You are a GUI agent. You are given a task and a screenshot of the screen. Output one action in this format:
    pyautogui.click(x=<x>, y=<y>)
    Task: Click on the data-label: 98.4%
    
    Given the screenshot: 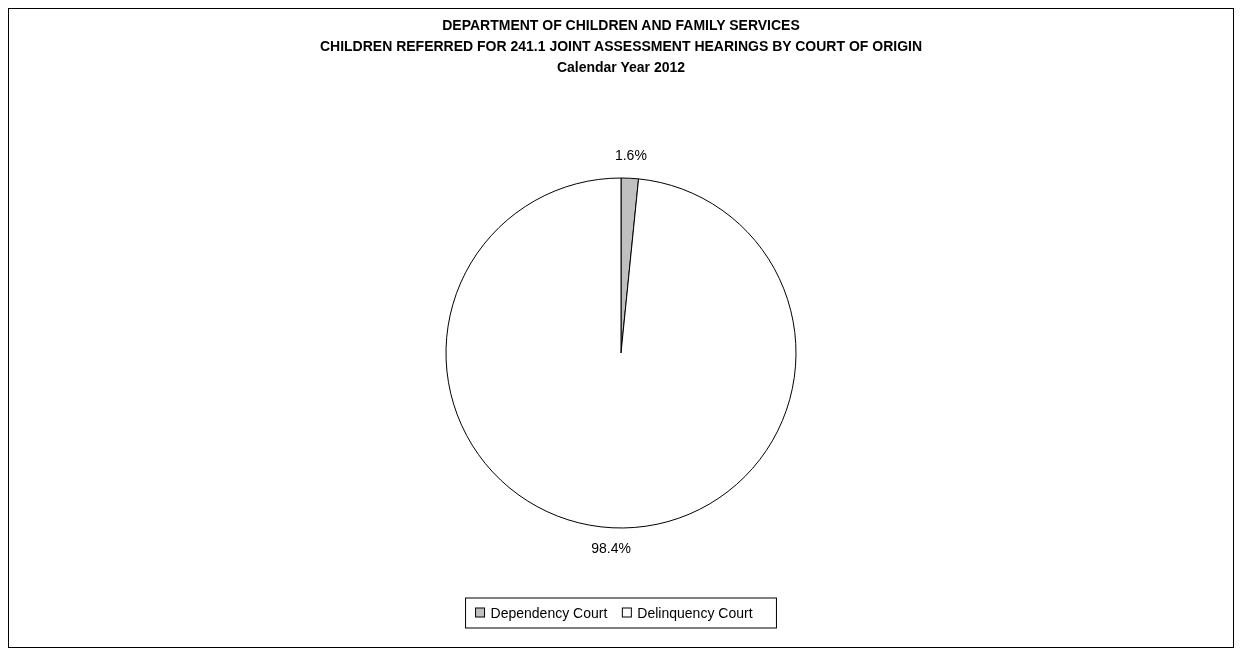 What is the action you would take?
    pyautogui.click(x=611, y=548)
    